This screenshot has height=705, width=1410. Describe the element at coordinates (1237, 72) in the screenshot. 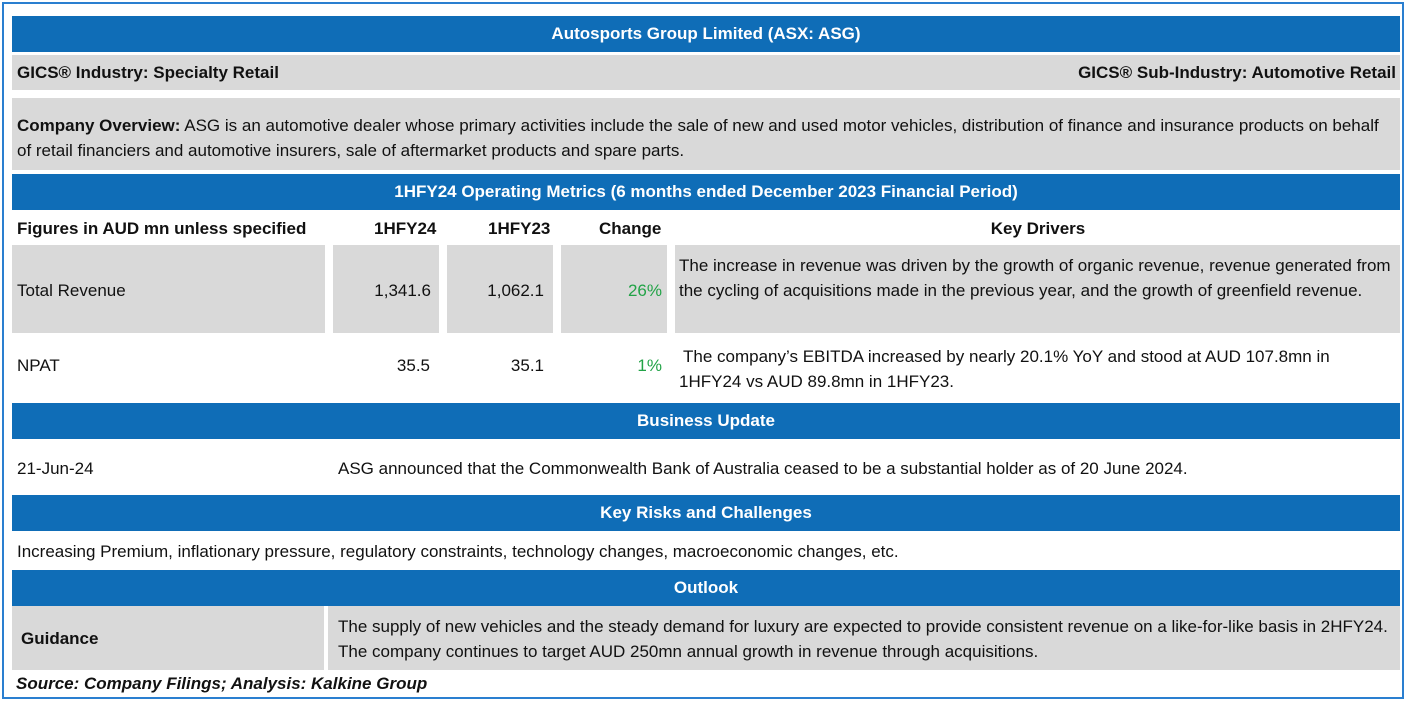

I see `gics-sub-industry: GICS® Sub-Industry: Automotive Retail` at that location.